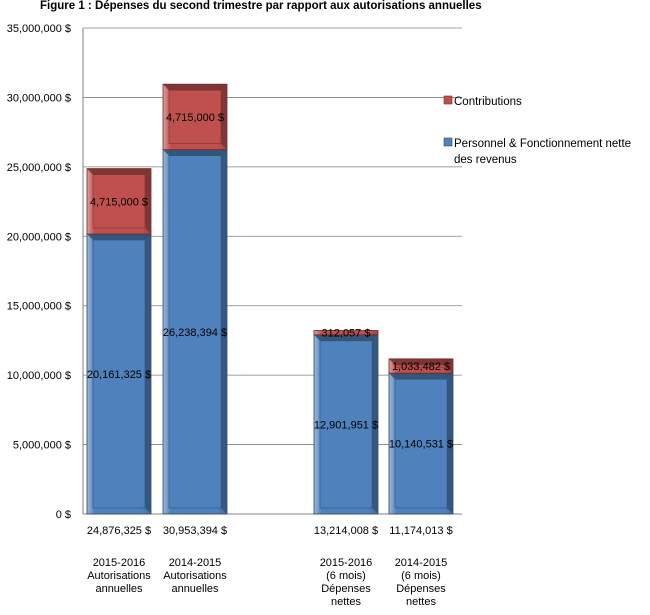 The height and width of the screenshot is (615, 650). I want to click on total-label: 30,953,394 $, so click(195, 531).